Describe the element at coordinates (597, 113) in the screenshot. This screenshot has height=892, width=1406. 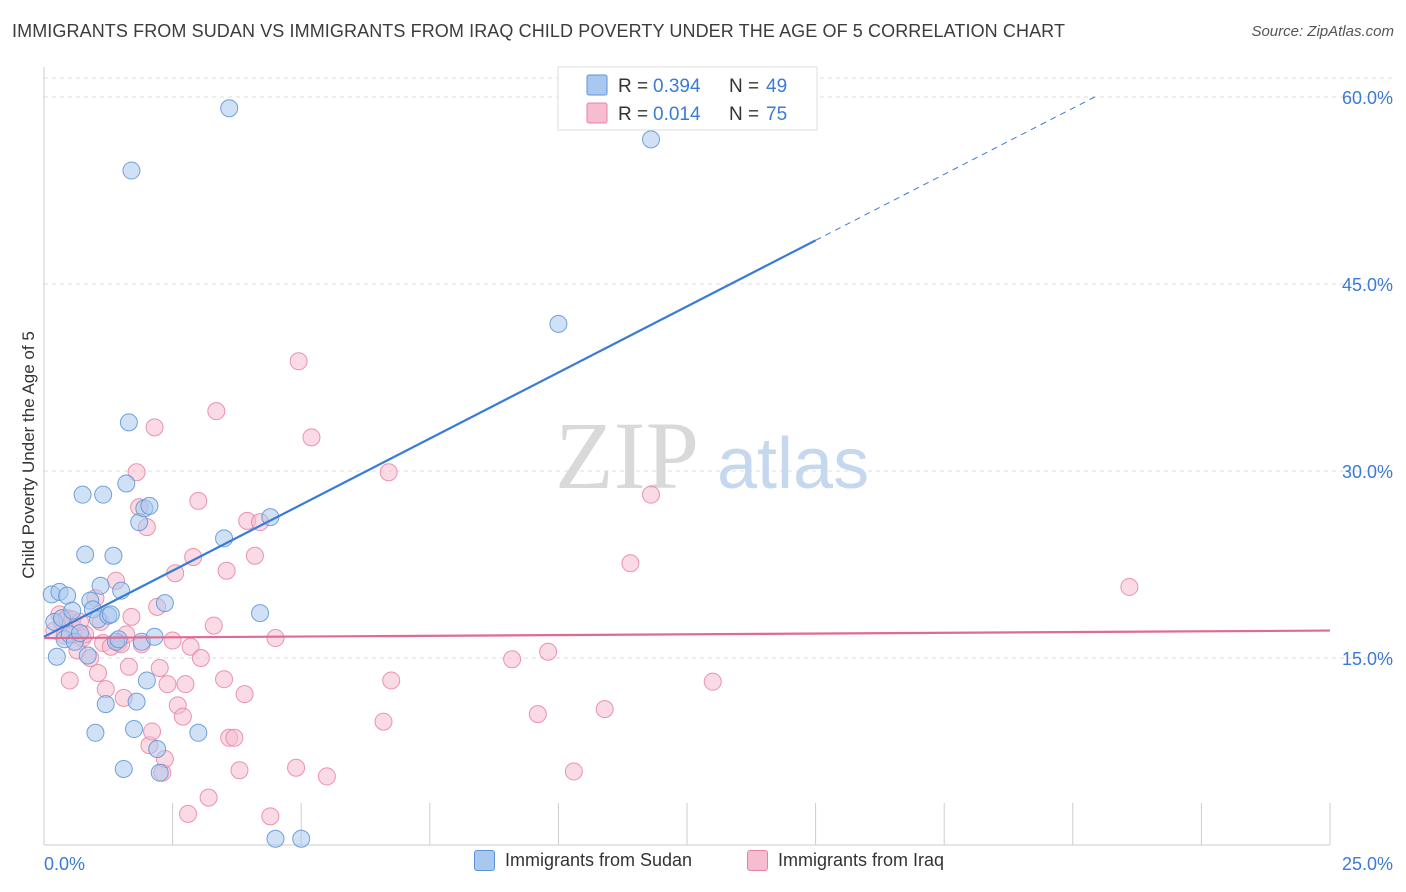
I see `legend-swatch-iraq` at that location.